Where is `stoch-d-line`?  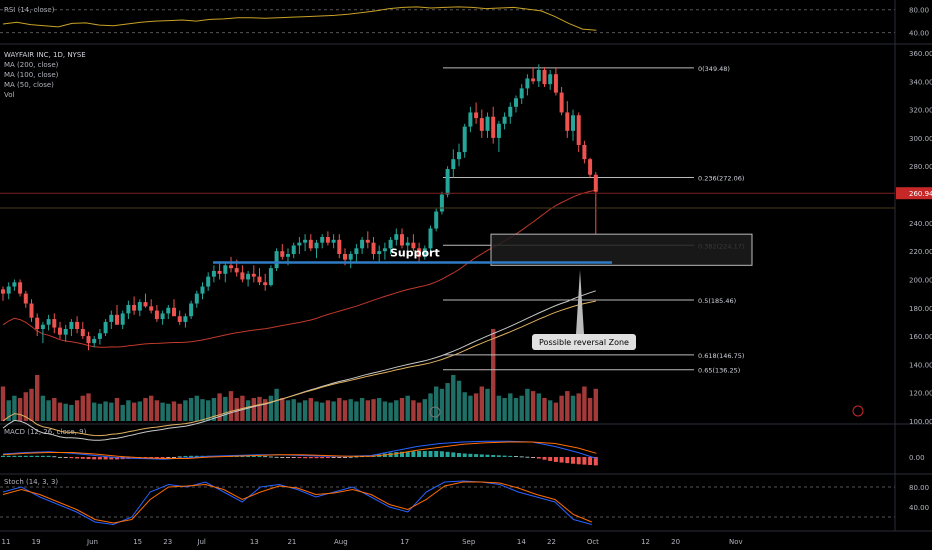
stoch-d-line is located at coordinates (297, 502).